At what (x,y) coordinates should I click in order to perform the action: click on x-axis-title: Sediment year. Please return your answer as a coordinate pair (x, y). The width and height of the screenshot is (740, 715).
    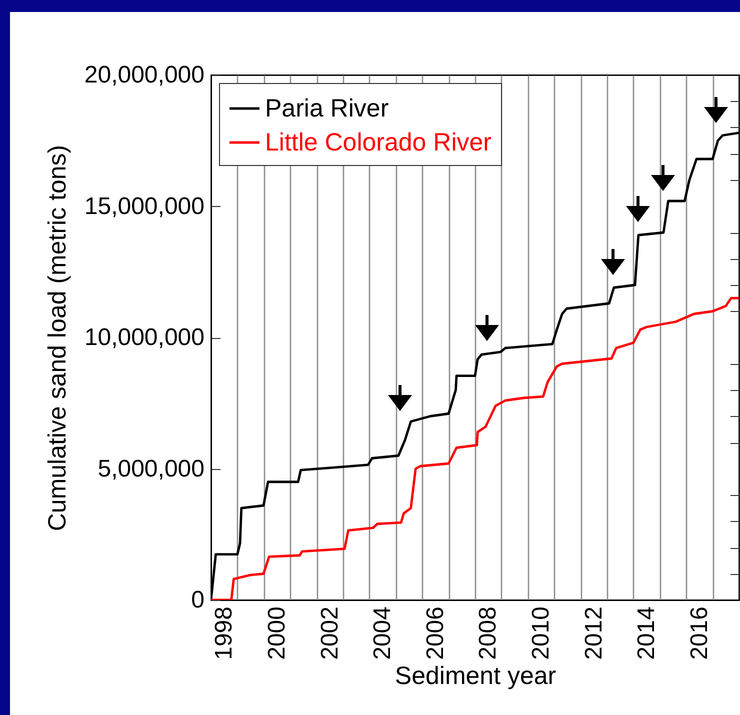
    Looking at the image, I should click on (475, 676).